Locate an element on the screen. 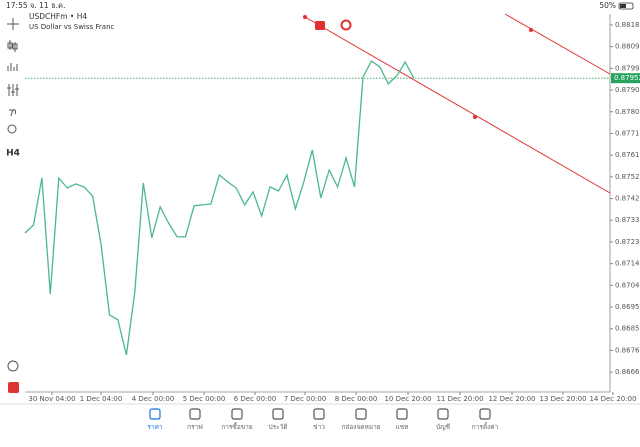 The width and height of the screenshot is (640, 447). nav-label: บัญชี is located at coordinates (443, 427).